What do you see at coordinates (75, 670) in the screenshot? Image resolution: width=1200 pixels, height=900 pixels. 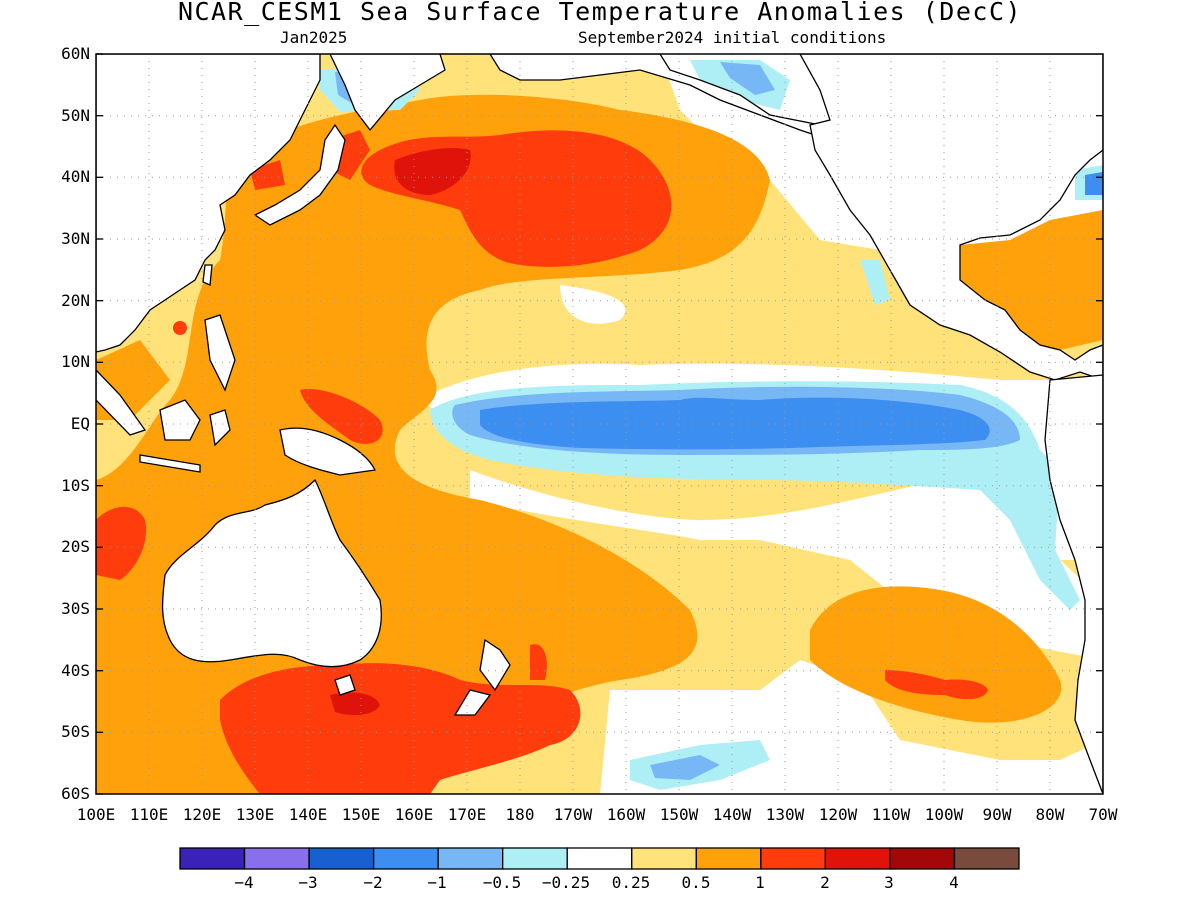 I see `lat-label: 40S` at bounding box center [75, 670].